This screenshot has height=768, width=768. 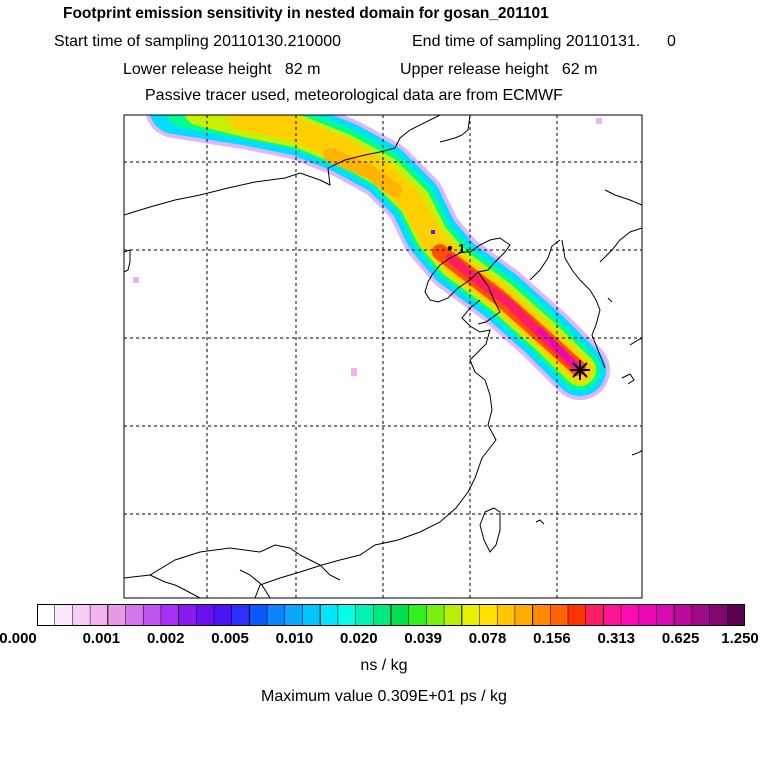 What do you see at coordinates (616, 638) in the screenshot?
I see `colorbar-tick-label: 0.313` at bounding box center [616, 638].